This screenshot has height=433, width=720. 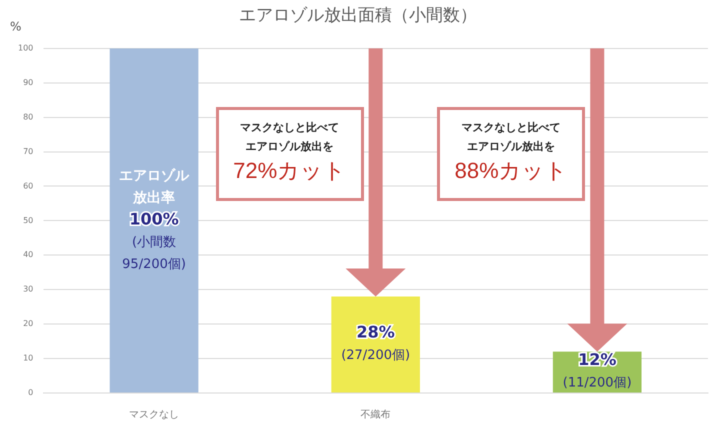 I want to click on y-tick-label: 60, so click(x=28, y=185).